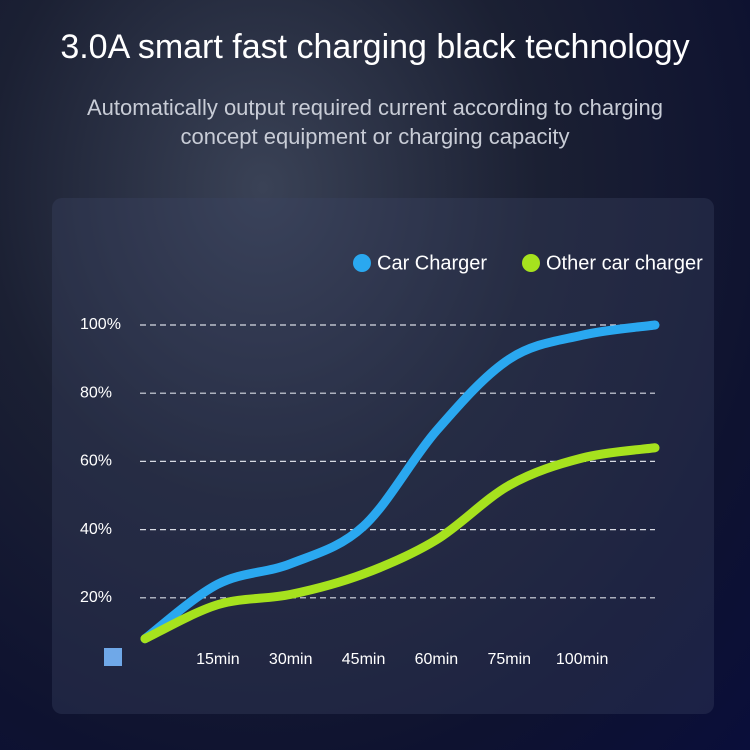 The image size is (750, 750). Describe the element at coordinates (96, 529) in the screenshot. I see `y-tick-label: 40%` at that location.